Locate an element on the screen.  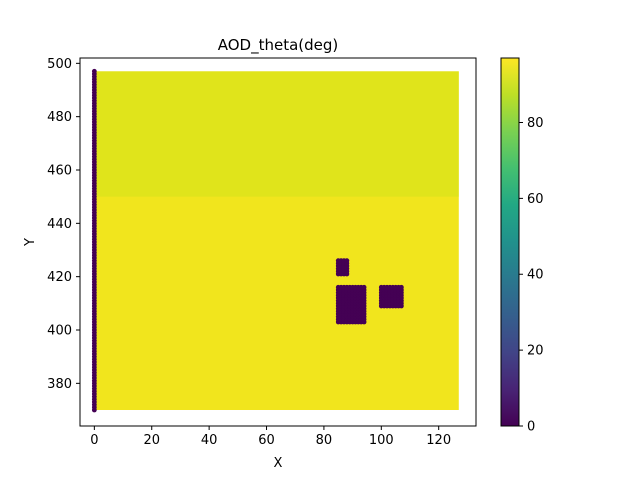
y-tick-label: 460 is located at coordinates (59, 171).